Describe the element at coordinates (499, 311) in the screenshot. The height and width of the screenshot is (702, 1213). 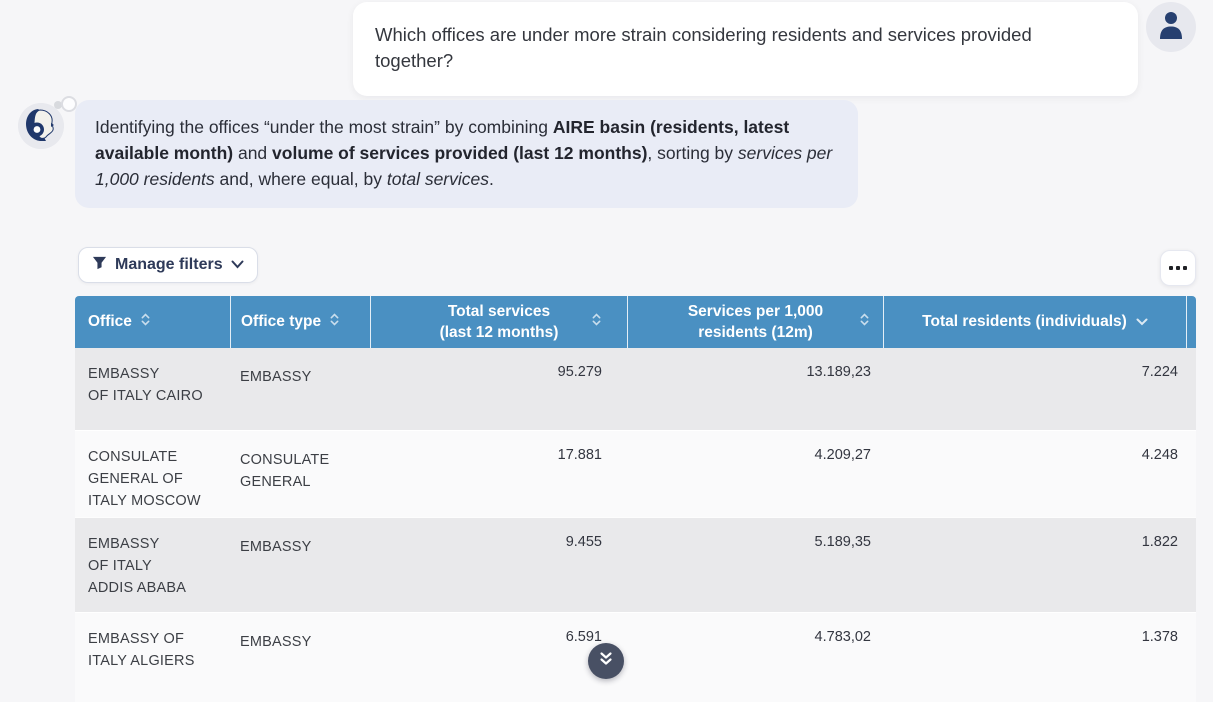
I see `column-header-label: Total services` at that location.